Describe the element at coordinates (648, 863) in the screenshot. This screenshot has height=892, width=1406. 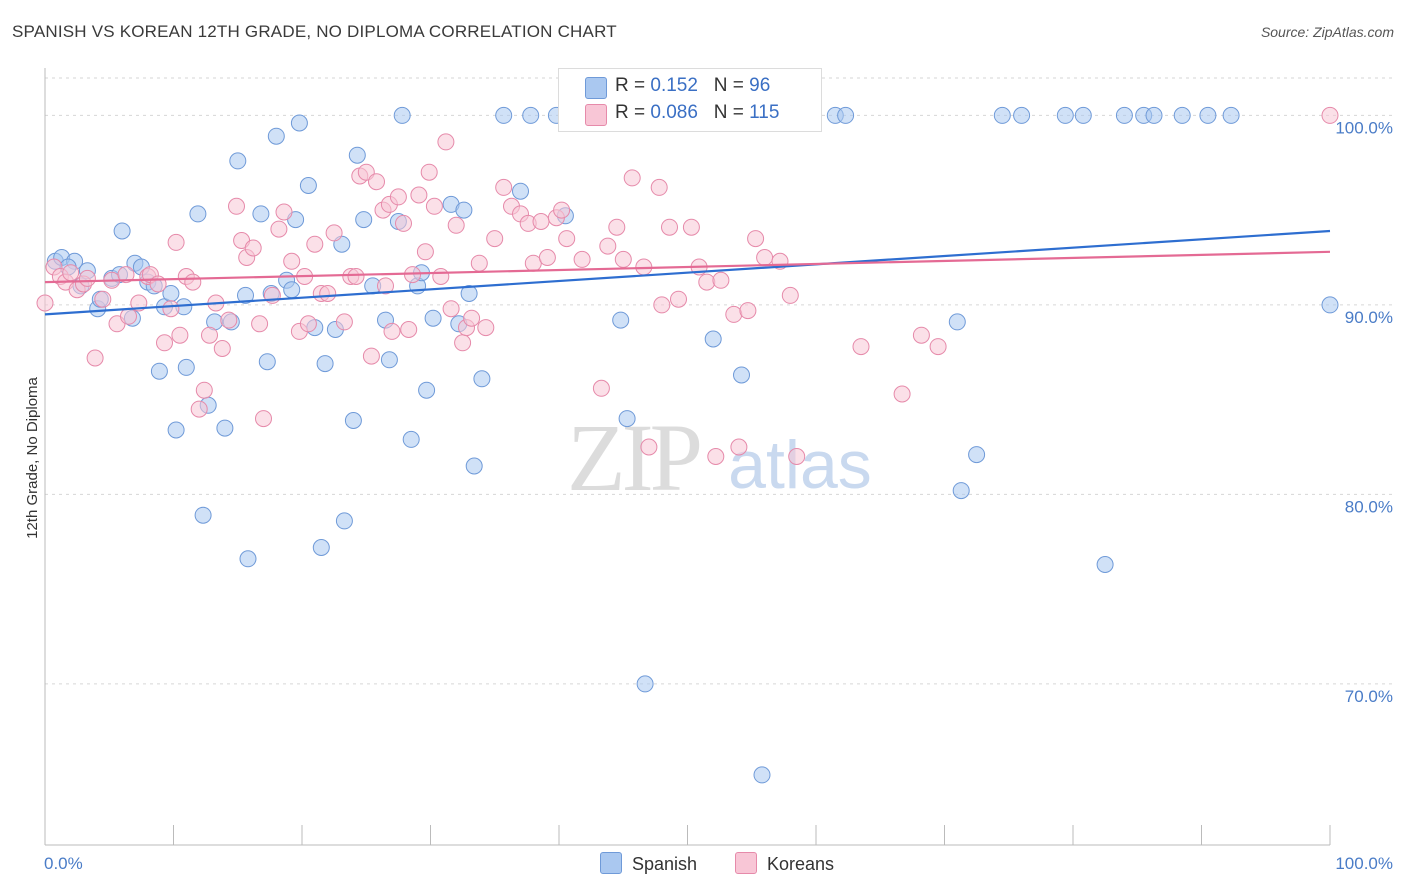
I see `legend-item-spanish: Spanish` at that location.